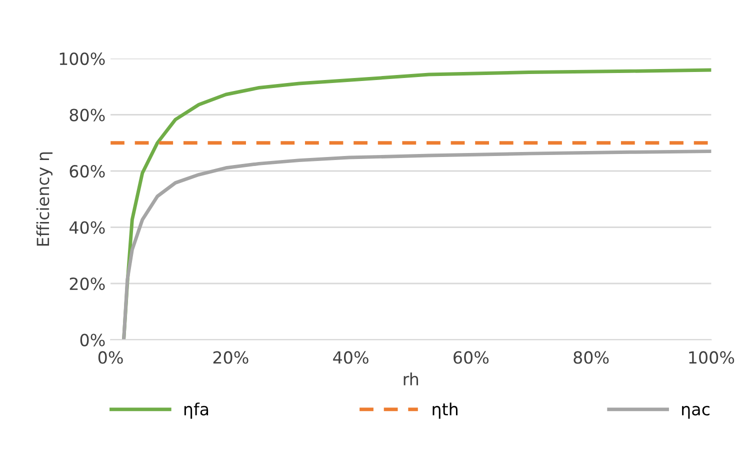 The width and height of the screenshot is (737, 450). I want to click on x-tick-label: 60%, so click(471, 357).